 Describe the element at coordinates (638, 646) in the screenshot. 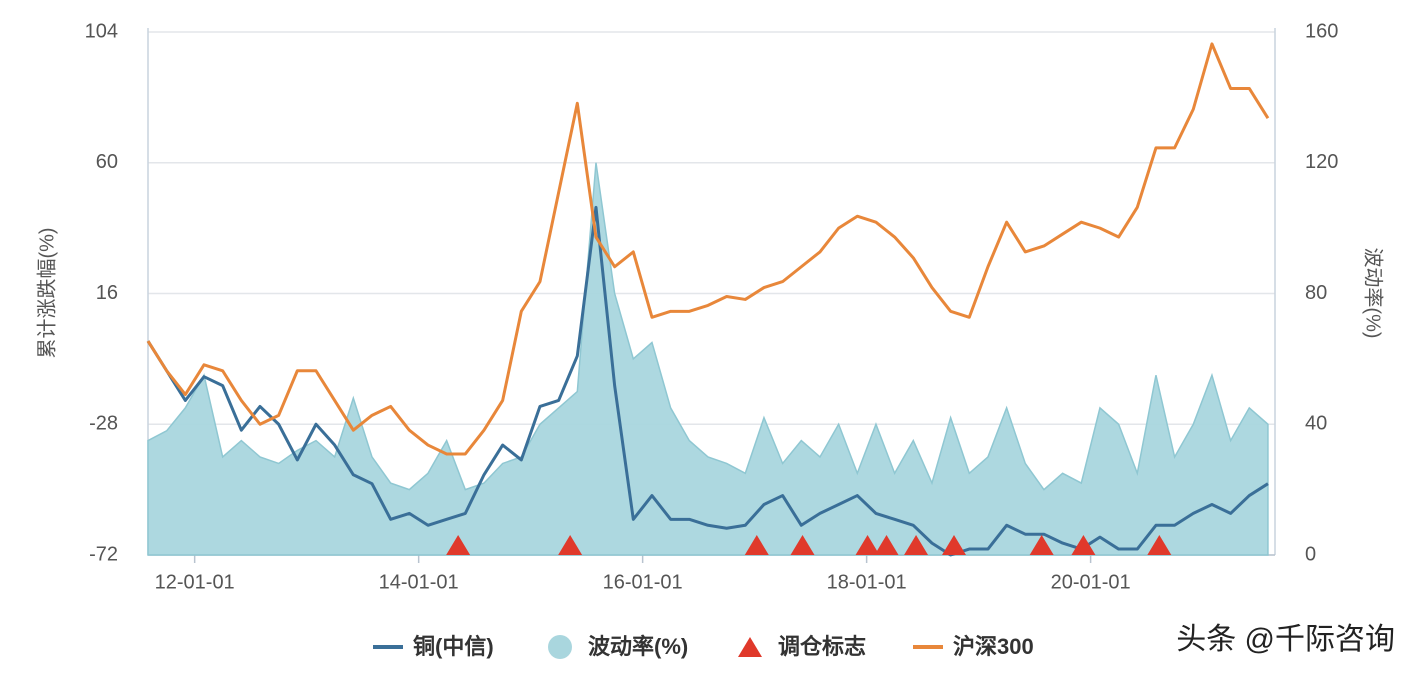

I see `legend-label: 波动率(%)` at that location.